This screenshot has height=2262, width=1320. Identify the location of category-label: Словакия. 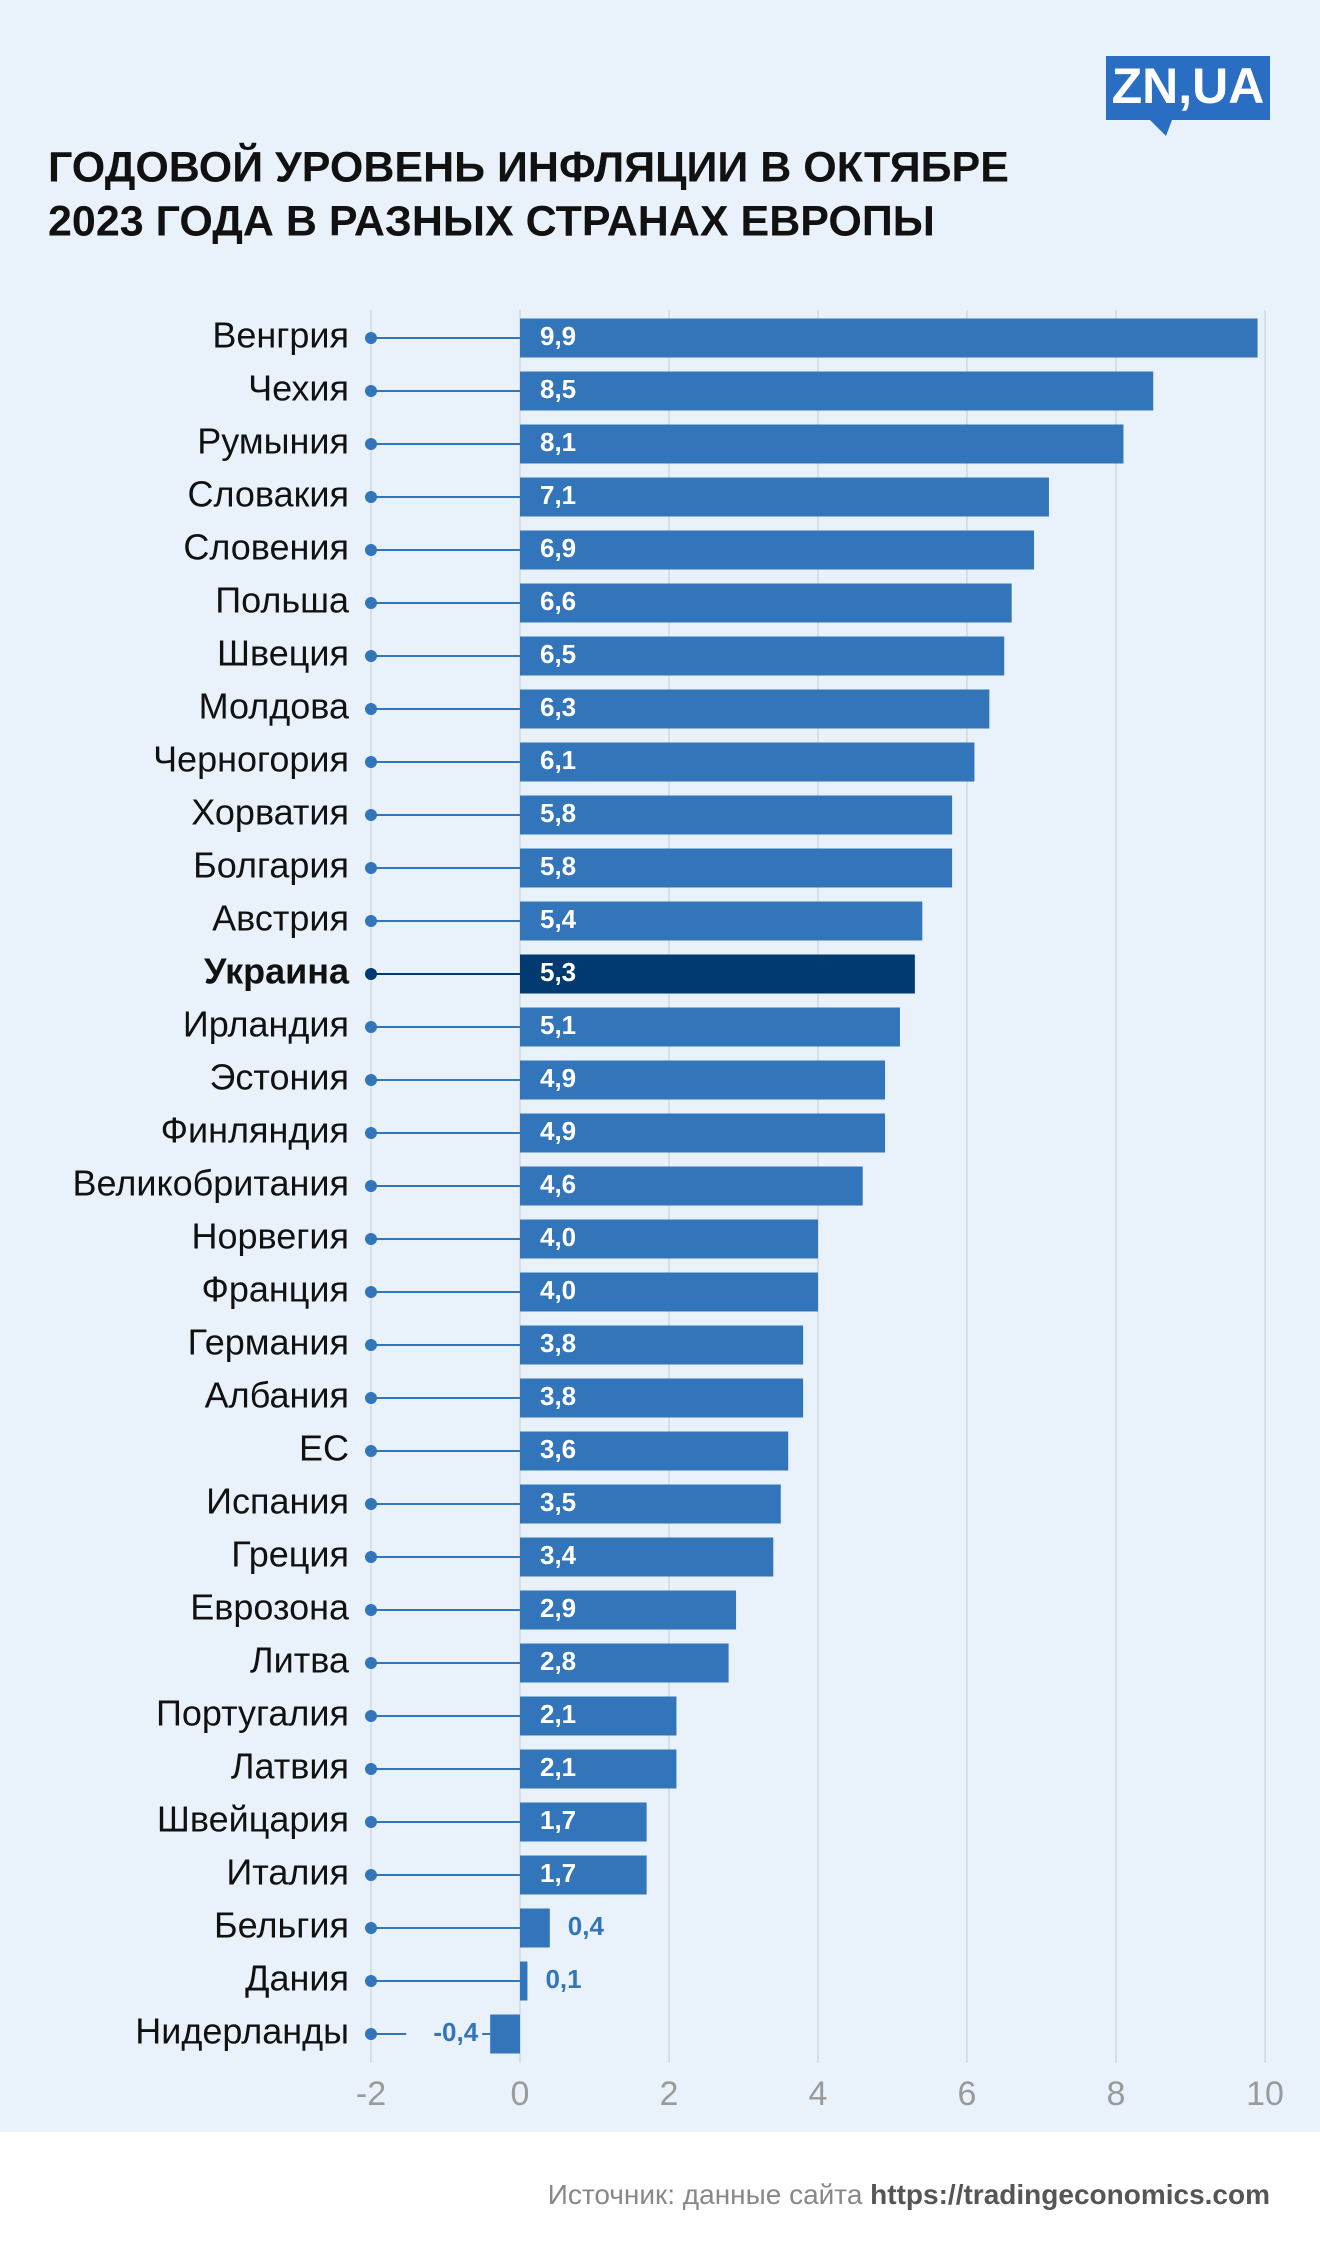
(268, 494).